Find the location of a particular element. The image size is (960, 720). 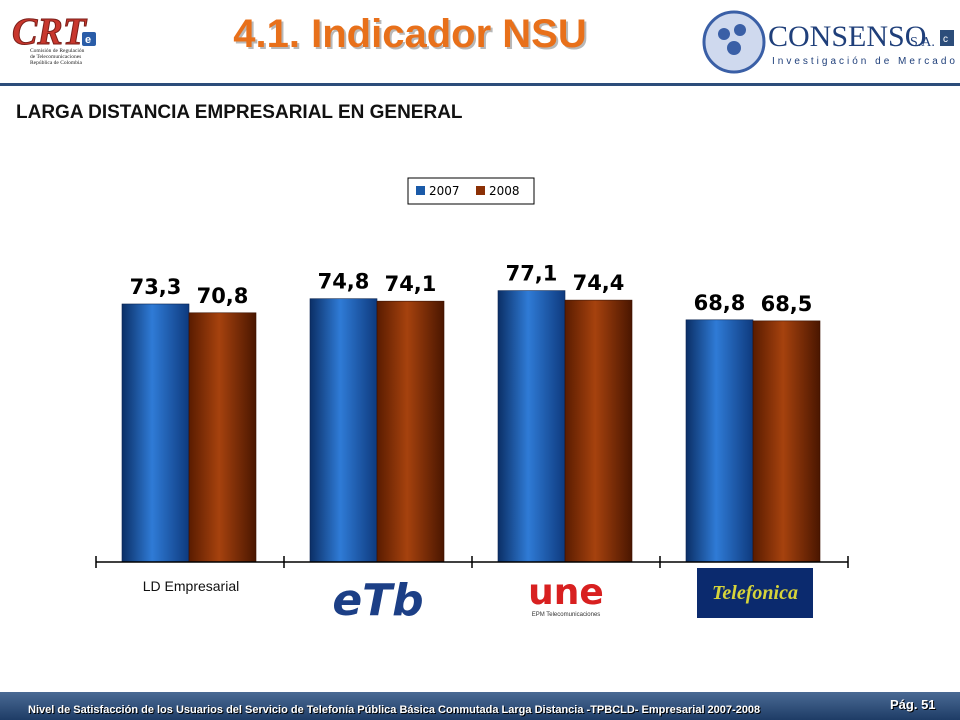

footer-bar is located at coordinates (480, 706).